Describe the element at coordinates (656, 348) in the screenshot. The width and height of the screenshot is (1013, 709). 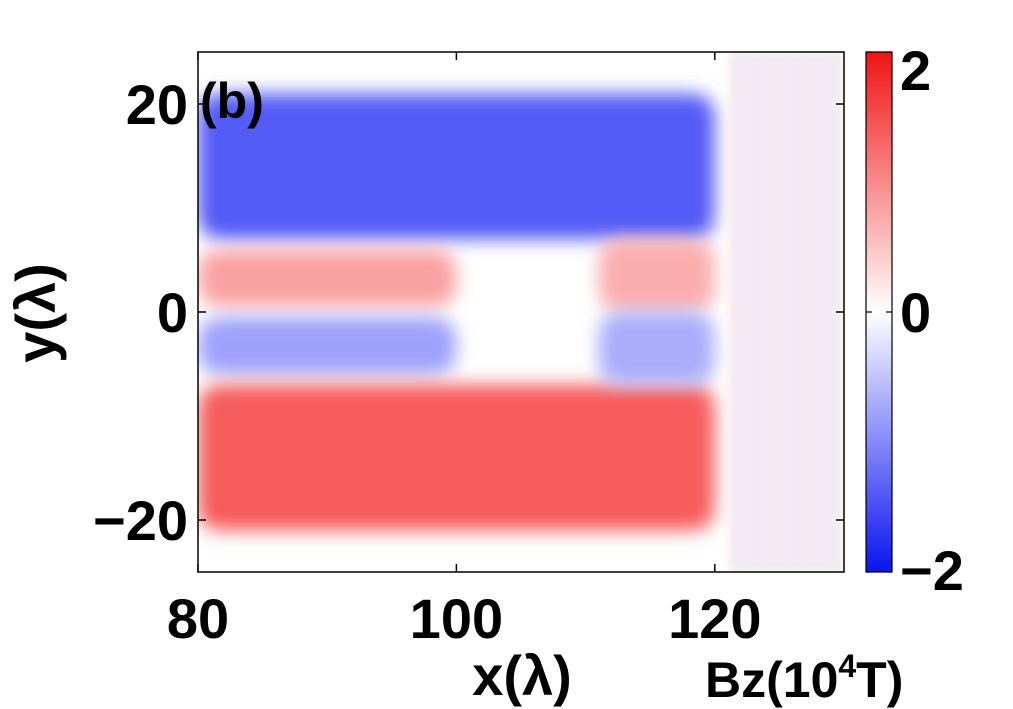
I see `heatmap-region-right-blue-patch` at that location.